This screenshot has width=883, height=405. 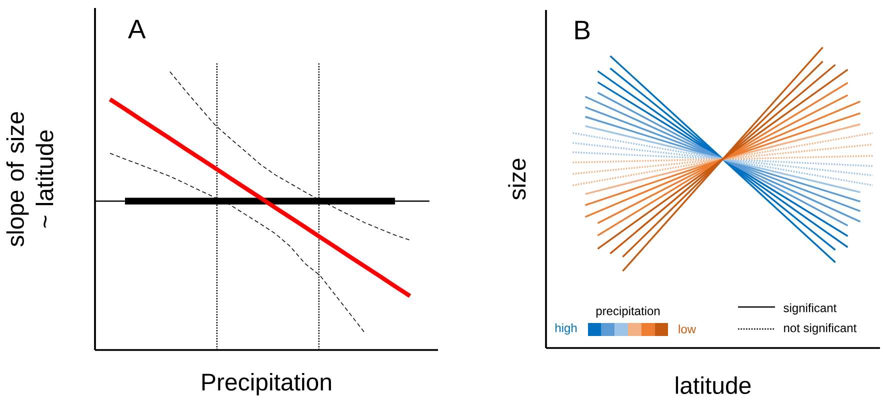 What do you see at coordinates (810, 309) in the screenshot?
I see `annotation: significant` at bounding box center [810, 309].